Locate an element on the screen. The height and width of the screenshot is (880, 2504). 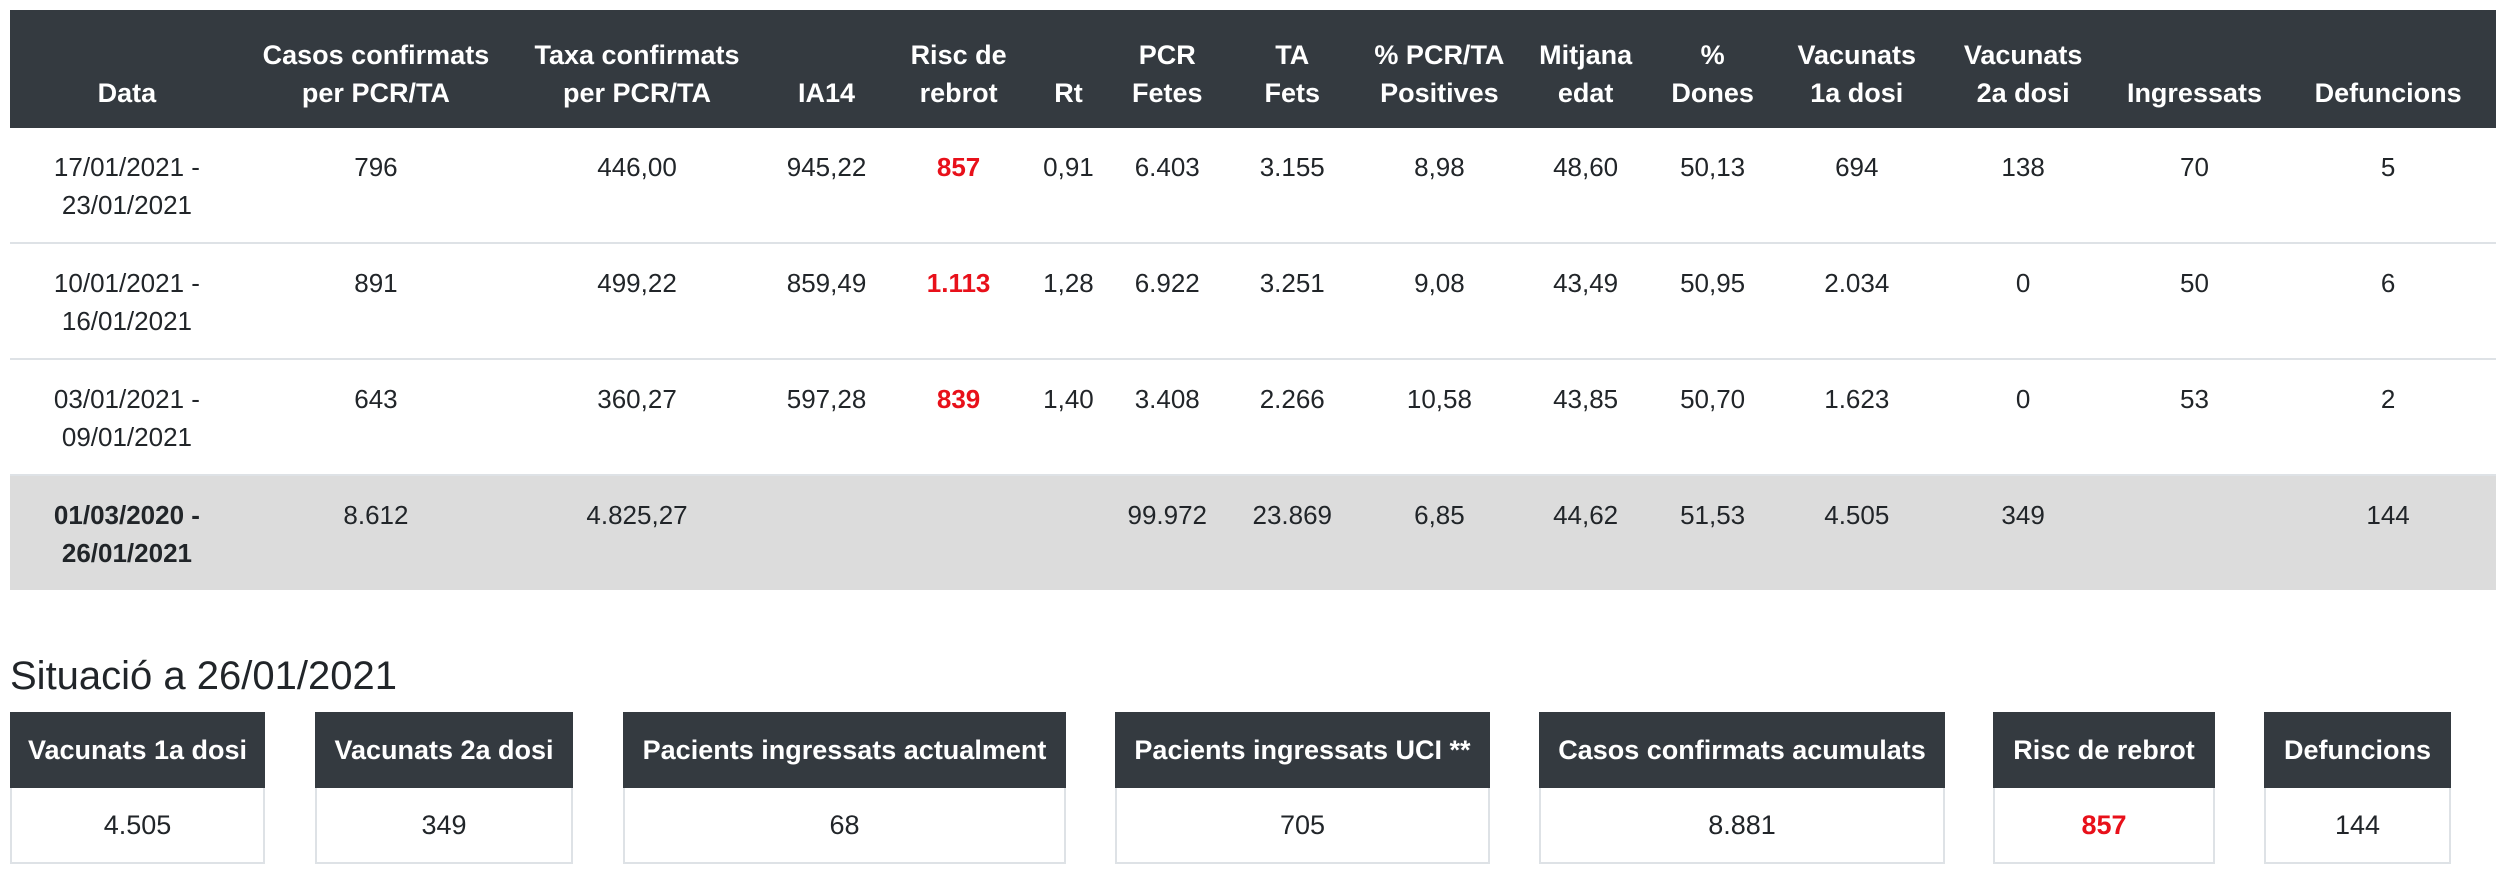
col-header-pcr-fetes: PCR Fetes is located at coordinates (1167, 69).